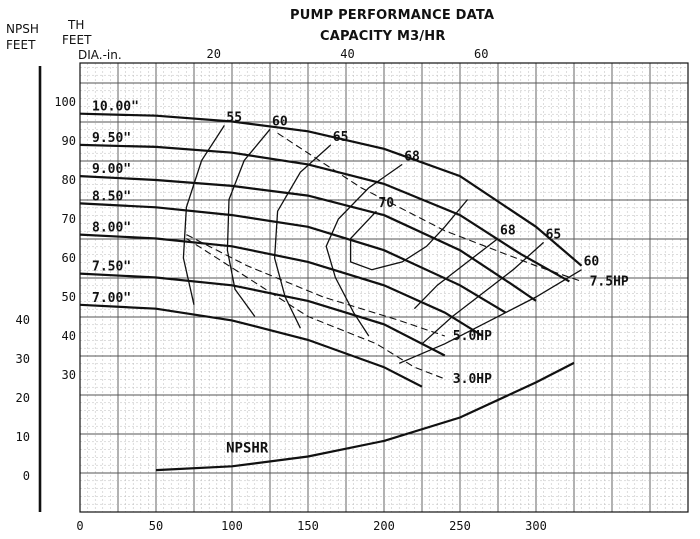 Image resolution: width=700 pixels, height=539 pixels. I want to click on horsepower-label: 5.0HP, so click(472, 336).